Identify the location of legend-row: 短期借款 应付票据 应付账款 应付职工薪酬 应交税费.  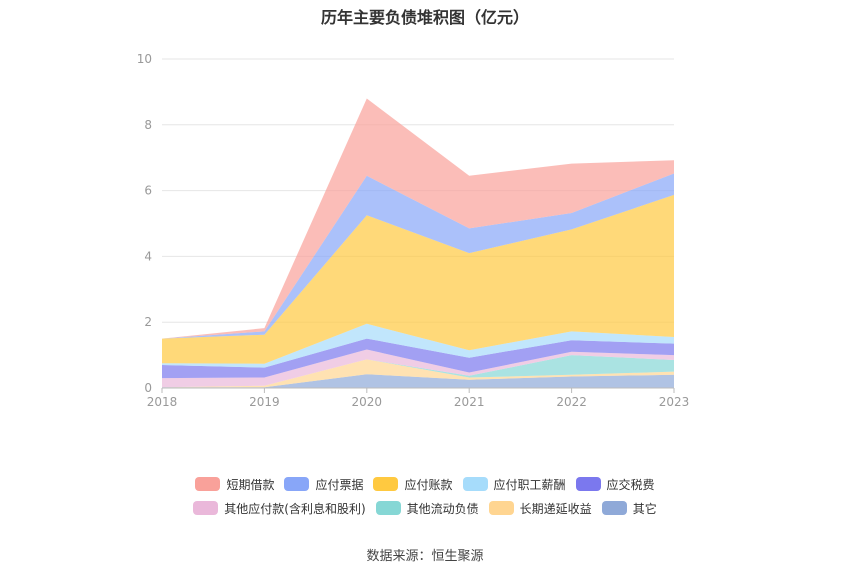
(425, 484).